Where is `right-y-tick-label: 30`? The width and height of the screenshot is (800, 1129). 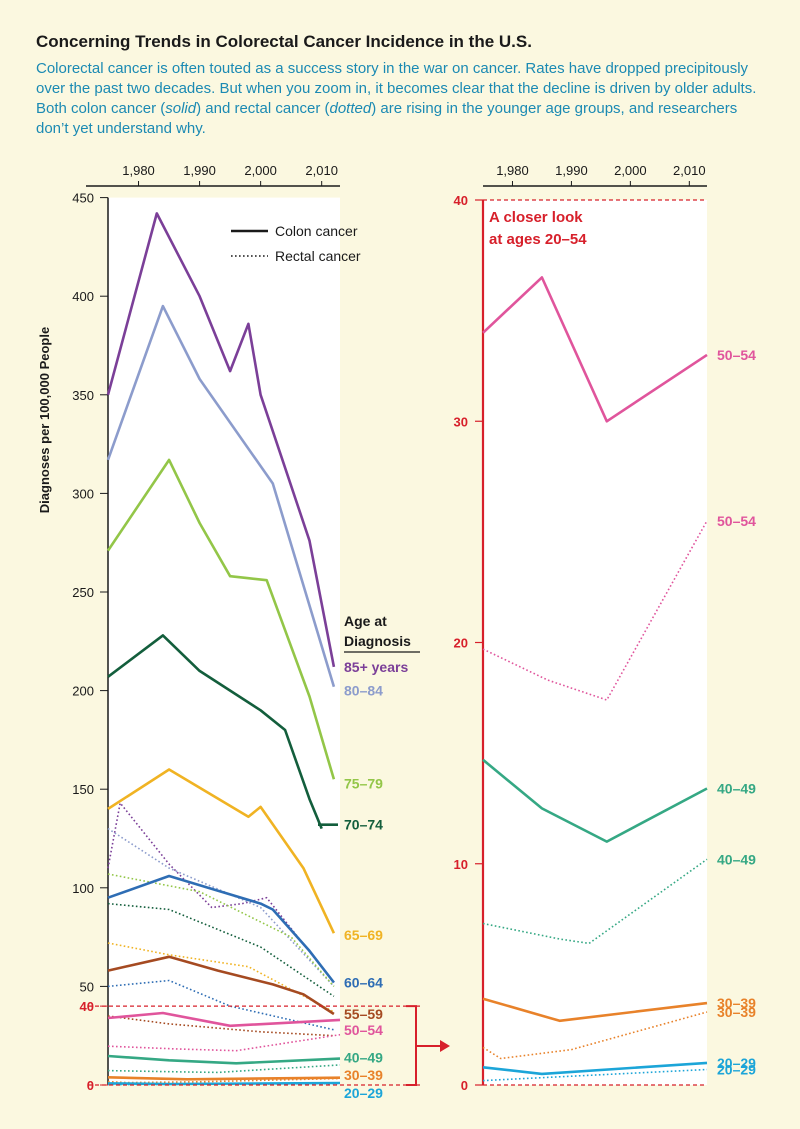
right-y-tick-label: 30 is located at coordinates (461, 421).